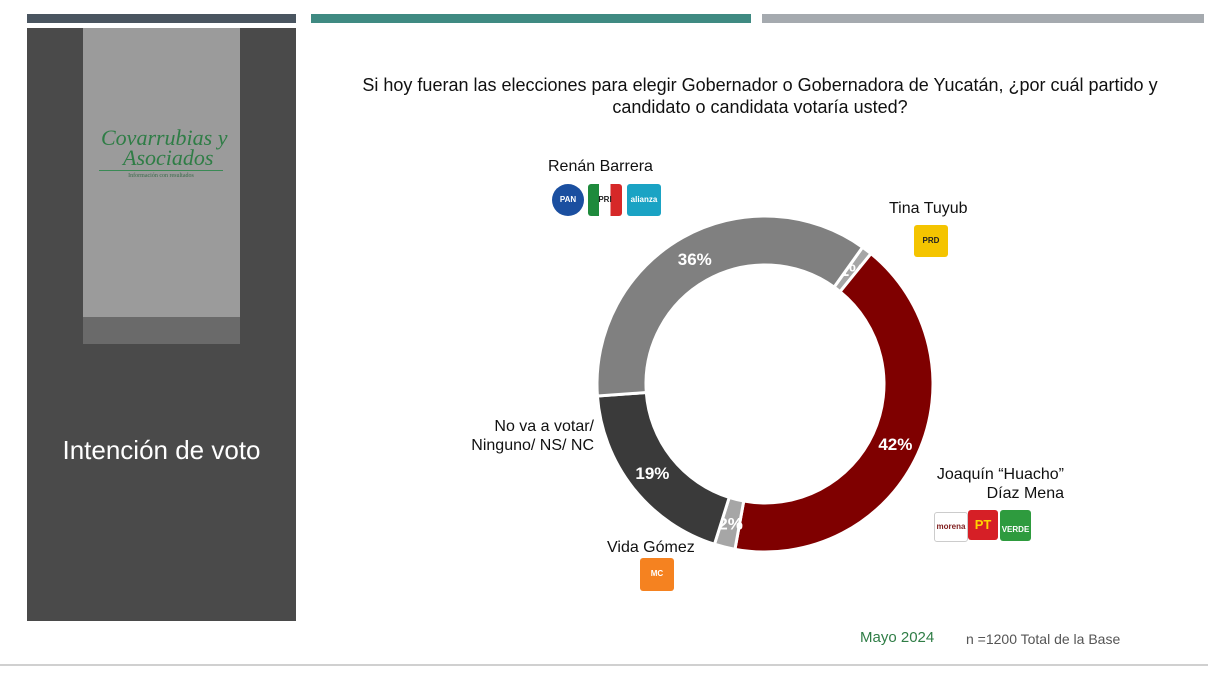 Image resolution: width=1208 pixels, height=680 pixels. I want to click on morena-logo-icon: morena, so click(951, 527).